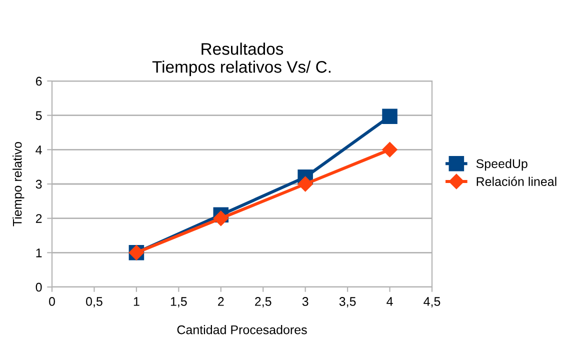 The height and width of the screenshot is (341, 573). Describe the element at coordinates (39, 287) in the screenshot. I see `y-tick-label: 0` at that location.